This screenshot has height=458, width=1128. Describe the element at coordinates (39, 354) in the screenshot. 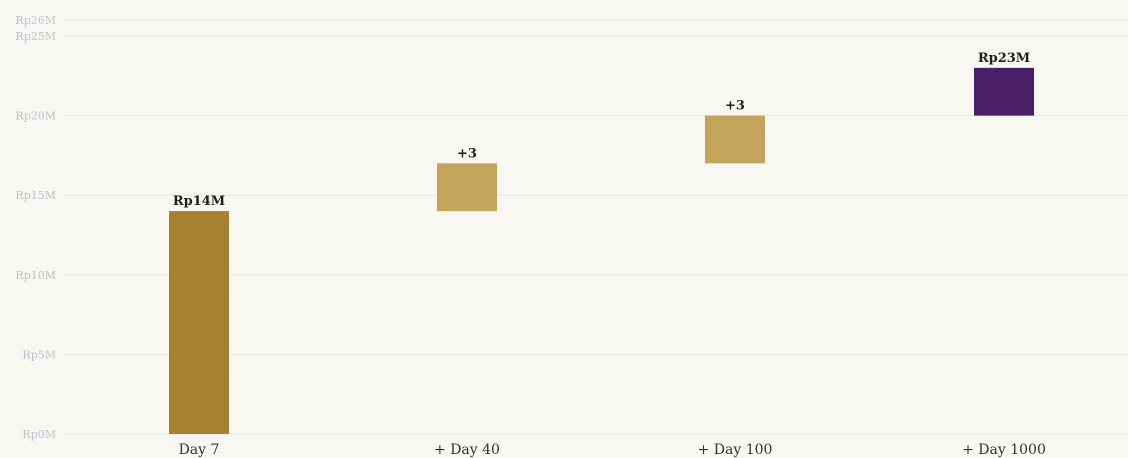

I see `y-tick-label-1: Rp5M` at that location.